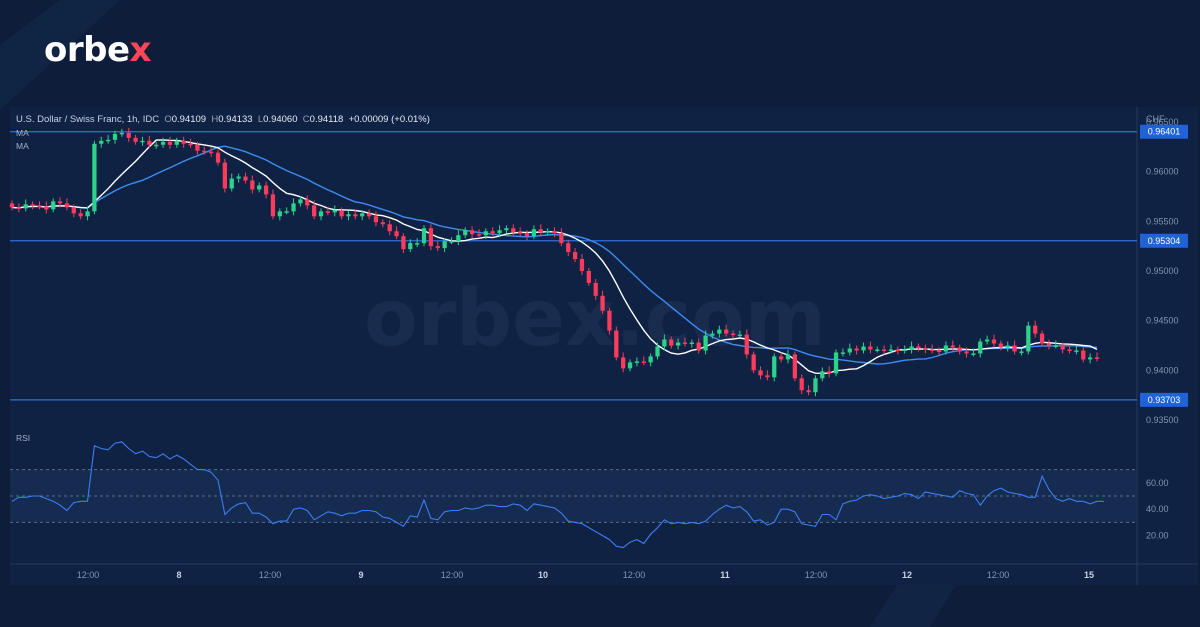 Image resolution: width=1200 pixels, height=627 pixels. What do you see at coordinates (1157, 509) in the screenshot?
I see `rsi-tick-label: 40.00` at bounding box center [1157, 509].